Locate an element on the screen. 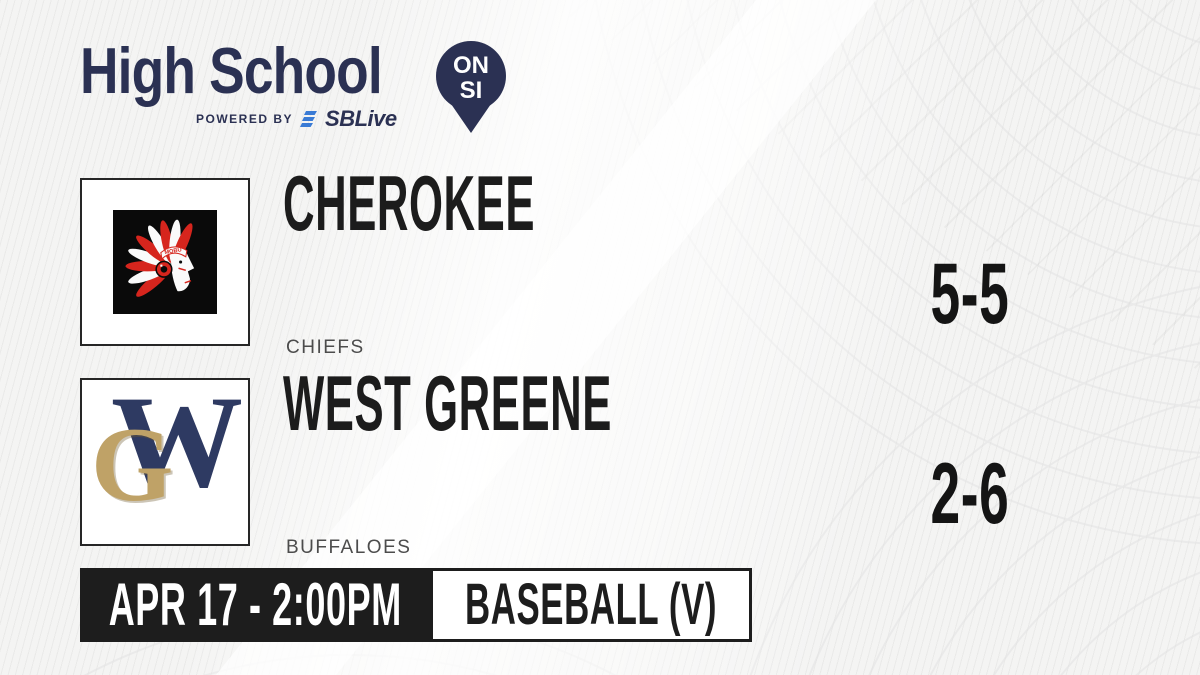 Image resolution: width=1200 pixels, height=675 pixels. powered-by-row: POWERED BY SBLive is located at coordinates (296, 119).